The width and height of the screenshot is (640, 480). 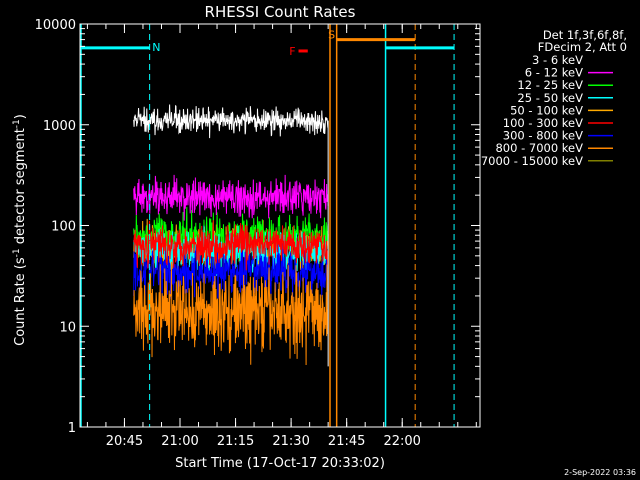 What do you see at coordinates (292, 51) in the screenshot?
I see `flare-label: F` at bounding box center [292, 51].